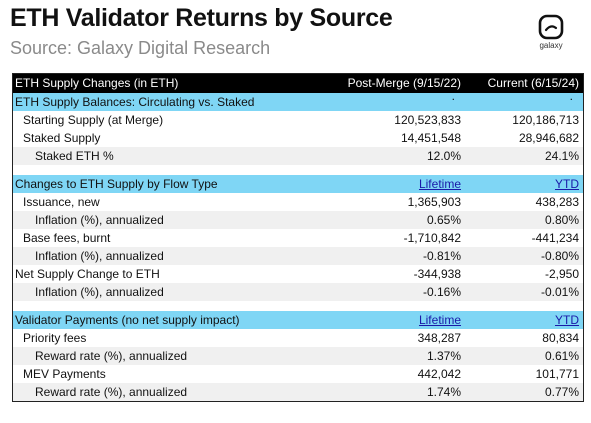 Image resolution: width=591 pixels, height=423 pixels. Describe the element at coordinates (298, 392) in the screenshot. I see `table-row: Reward rate (%), annualized 1.74% 0.77%` at that location.